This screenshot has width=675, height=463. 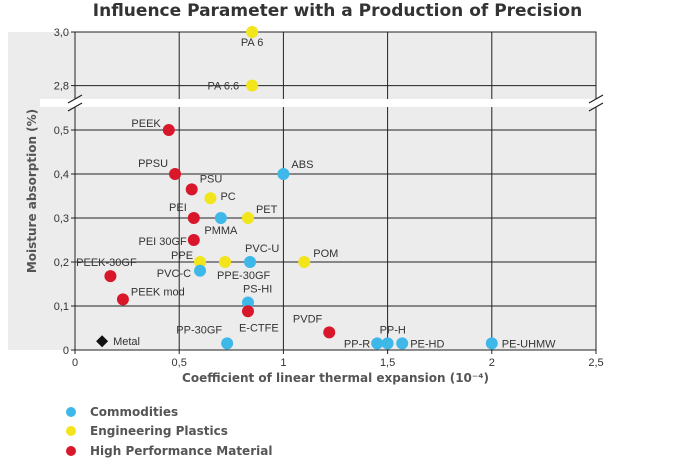 What do you see at coordinates (257, 289) in the screenshot?
I see `data-label: PS-HI` at bounding box center [257, 289].